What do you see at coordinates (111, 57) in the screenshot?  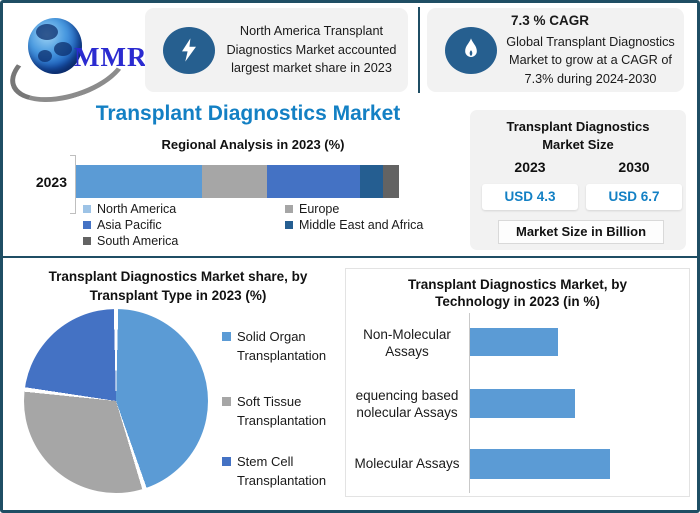 I see `logo-text: MMR` at bounding box center [111, 57].